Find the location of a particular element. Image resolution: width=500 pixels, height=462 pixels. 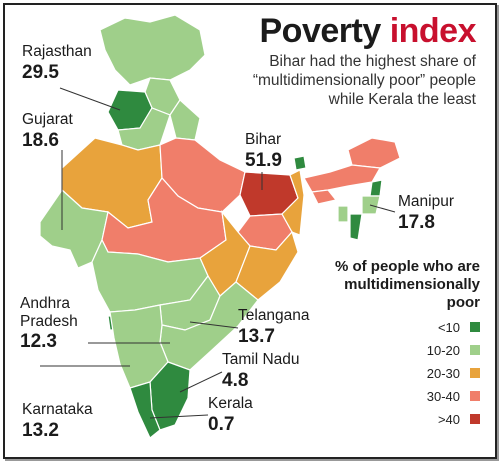

label-tamilnadu-name: Tamil Nadu is located at coordinates (261, 359).